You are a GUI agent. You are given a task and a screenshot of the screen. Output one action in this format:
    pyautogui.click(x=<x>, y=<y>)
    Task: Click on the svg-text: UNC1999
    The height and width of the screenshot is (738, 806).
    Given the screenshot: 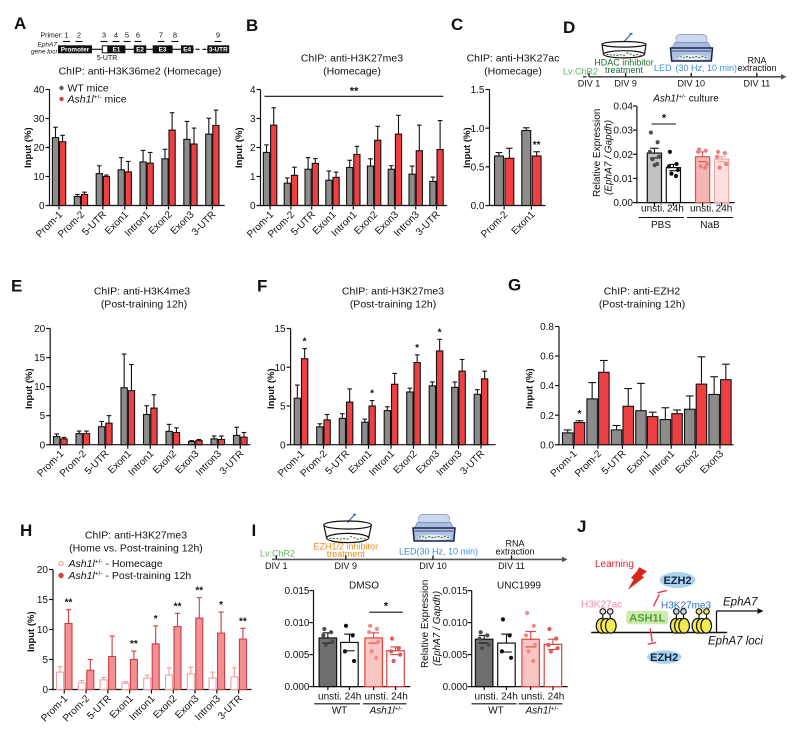 What is the action you would take?
    pyautogui.click(x=519, y=586)
    